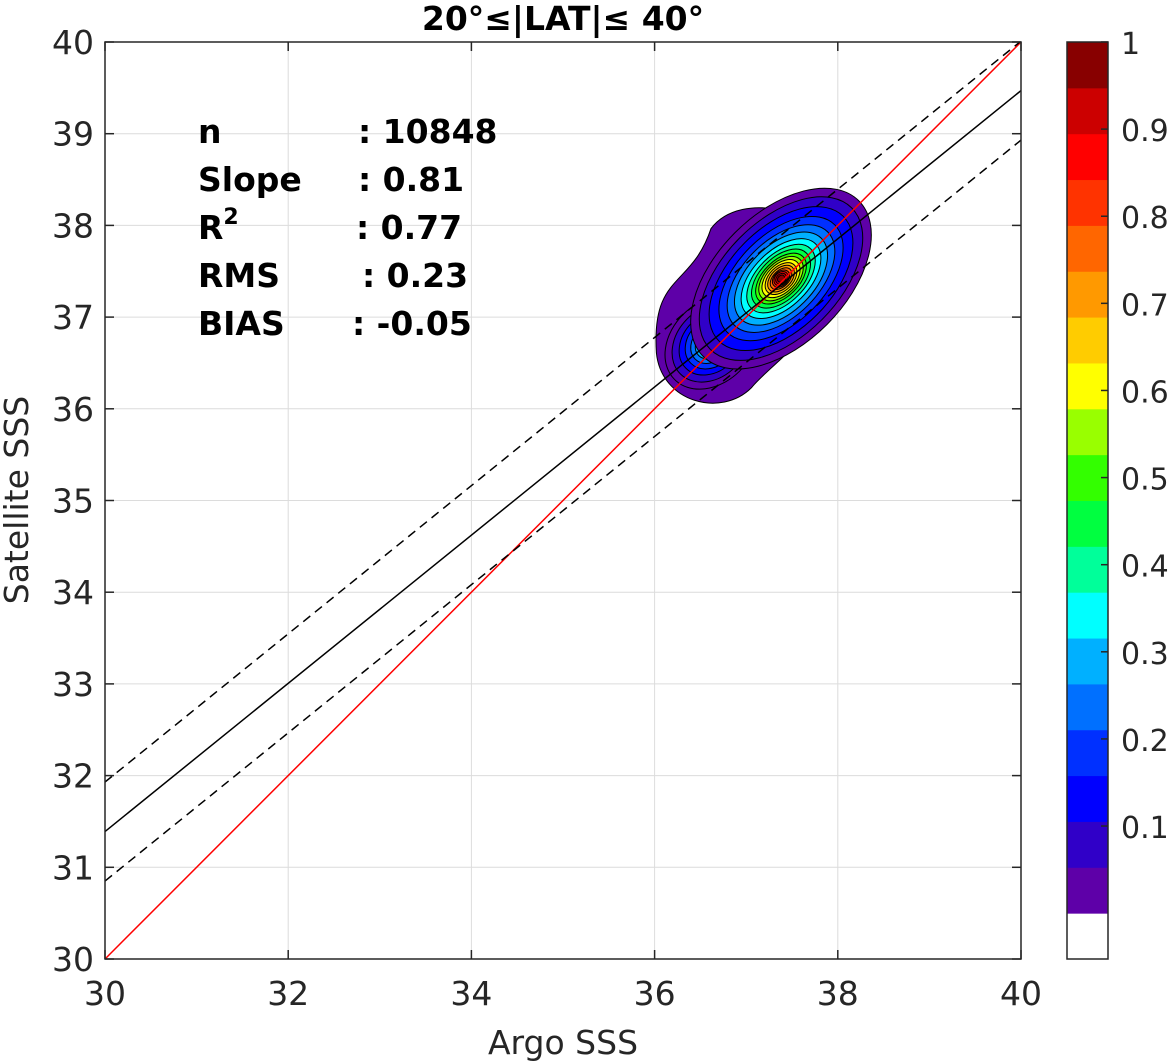 This screenshot has height=1062, width=1172. What do you see at coordinates (1145, 828) in the screenshot?
I see `colorbar-tick-label: 0.1` at bounding box center [1145, 828].